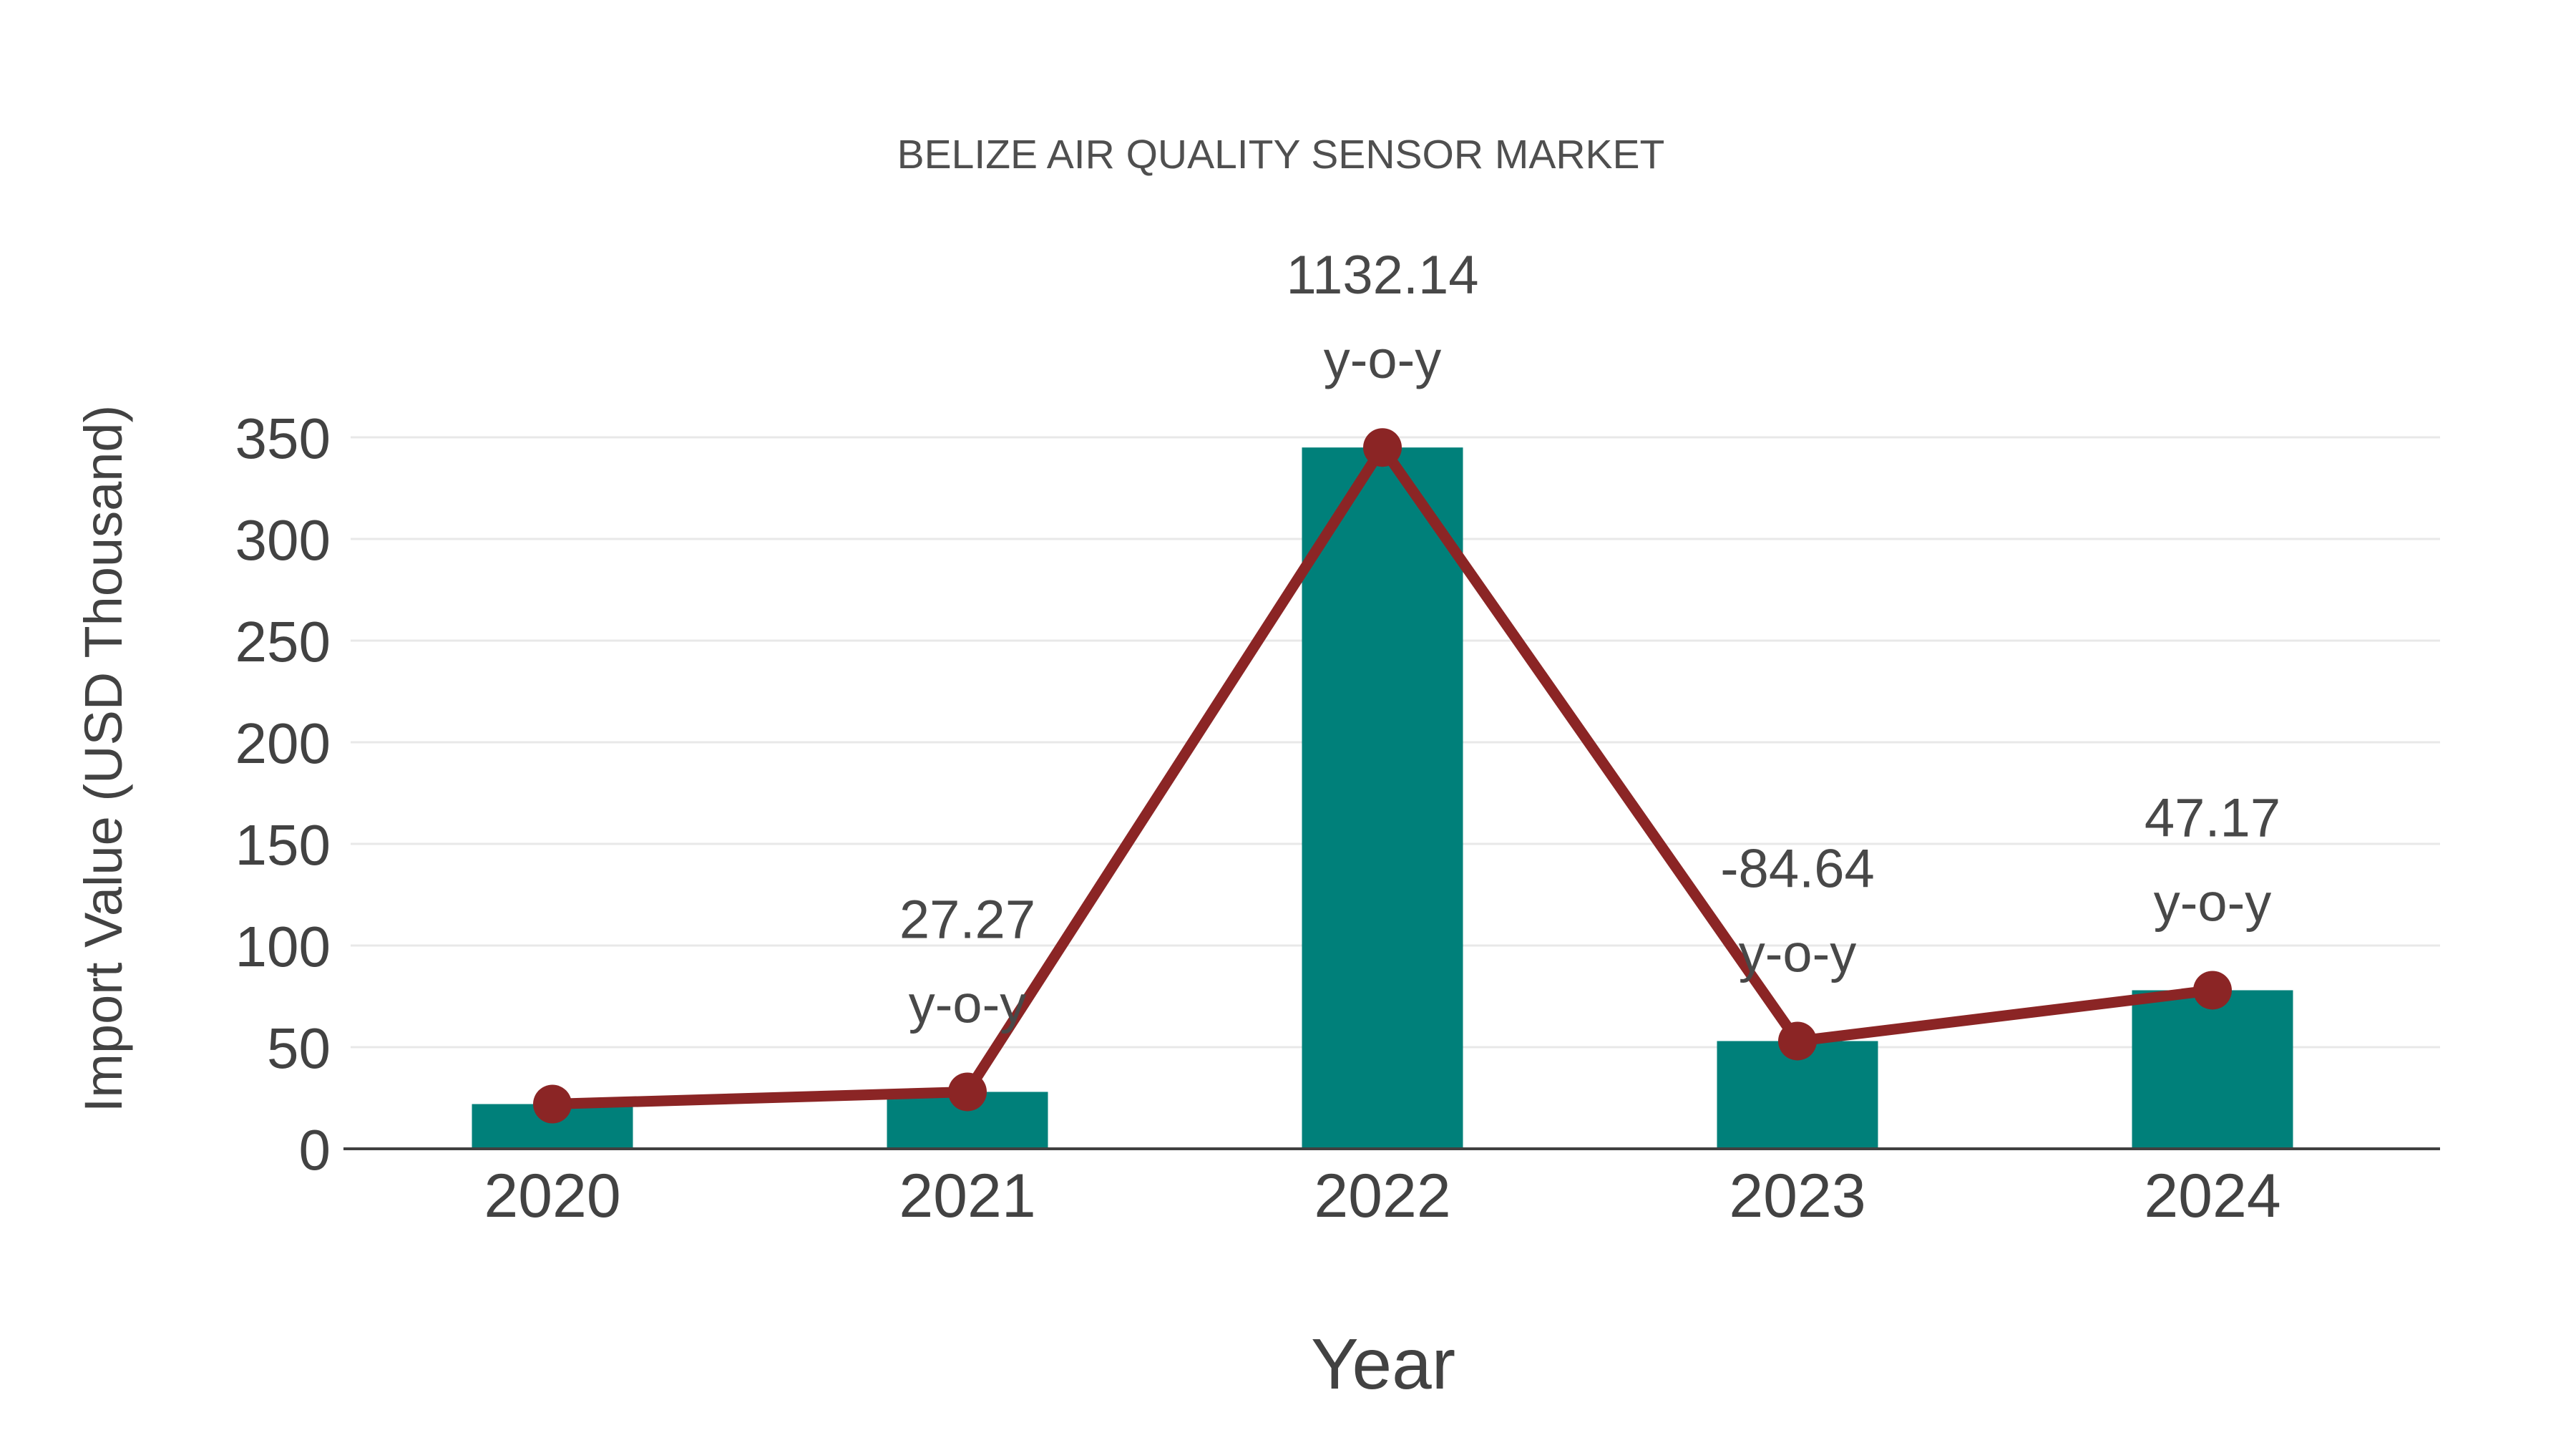 The width and height of the screenshot is (2576, 1453). Describe the element at coordinates (283, 540) in the screenshot. I see `y-tick-label-300: 300` at that location.